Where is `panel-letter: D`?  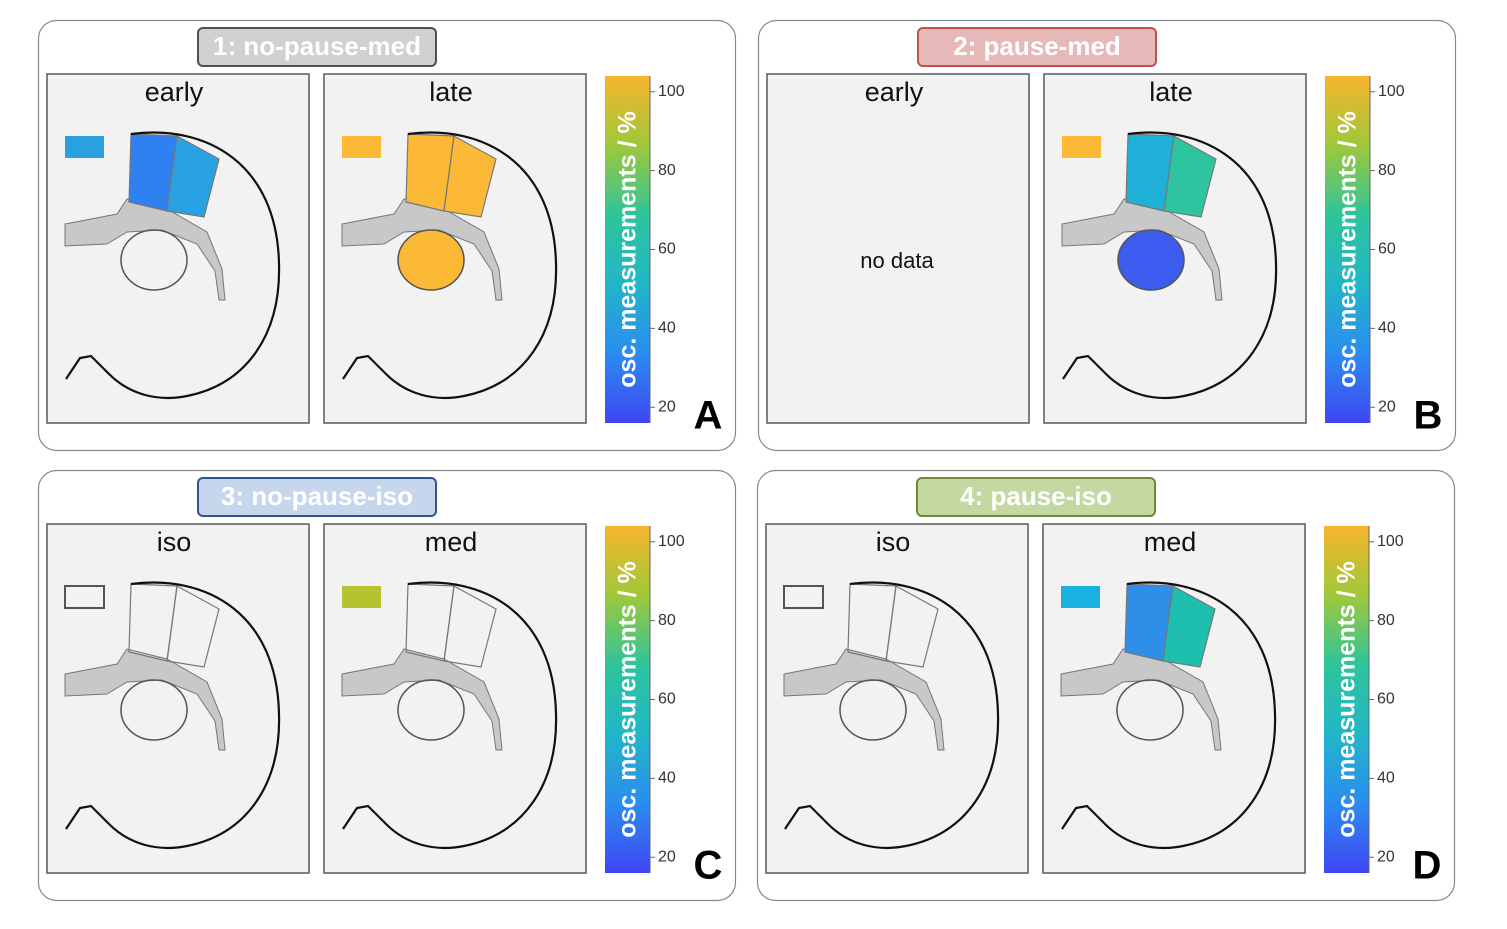
panel-letter: D is located at coordinates (1427, 866).